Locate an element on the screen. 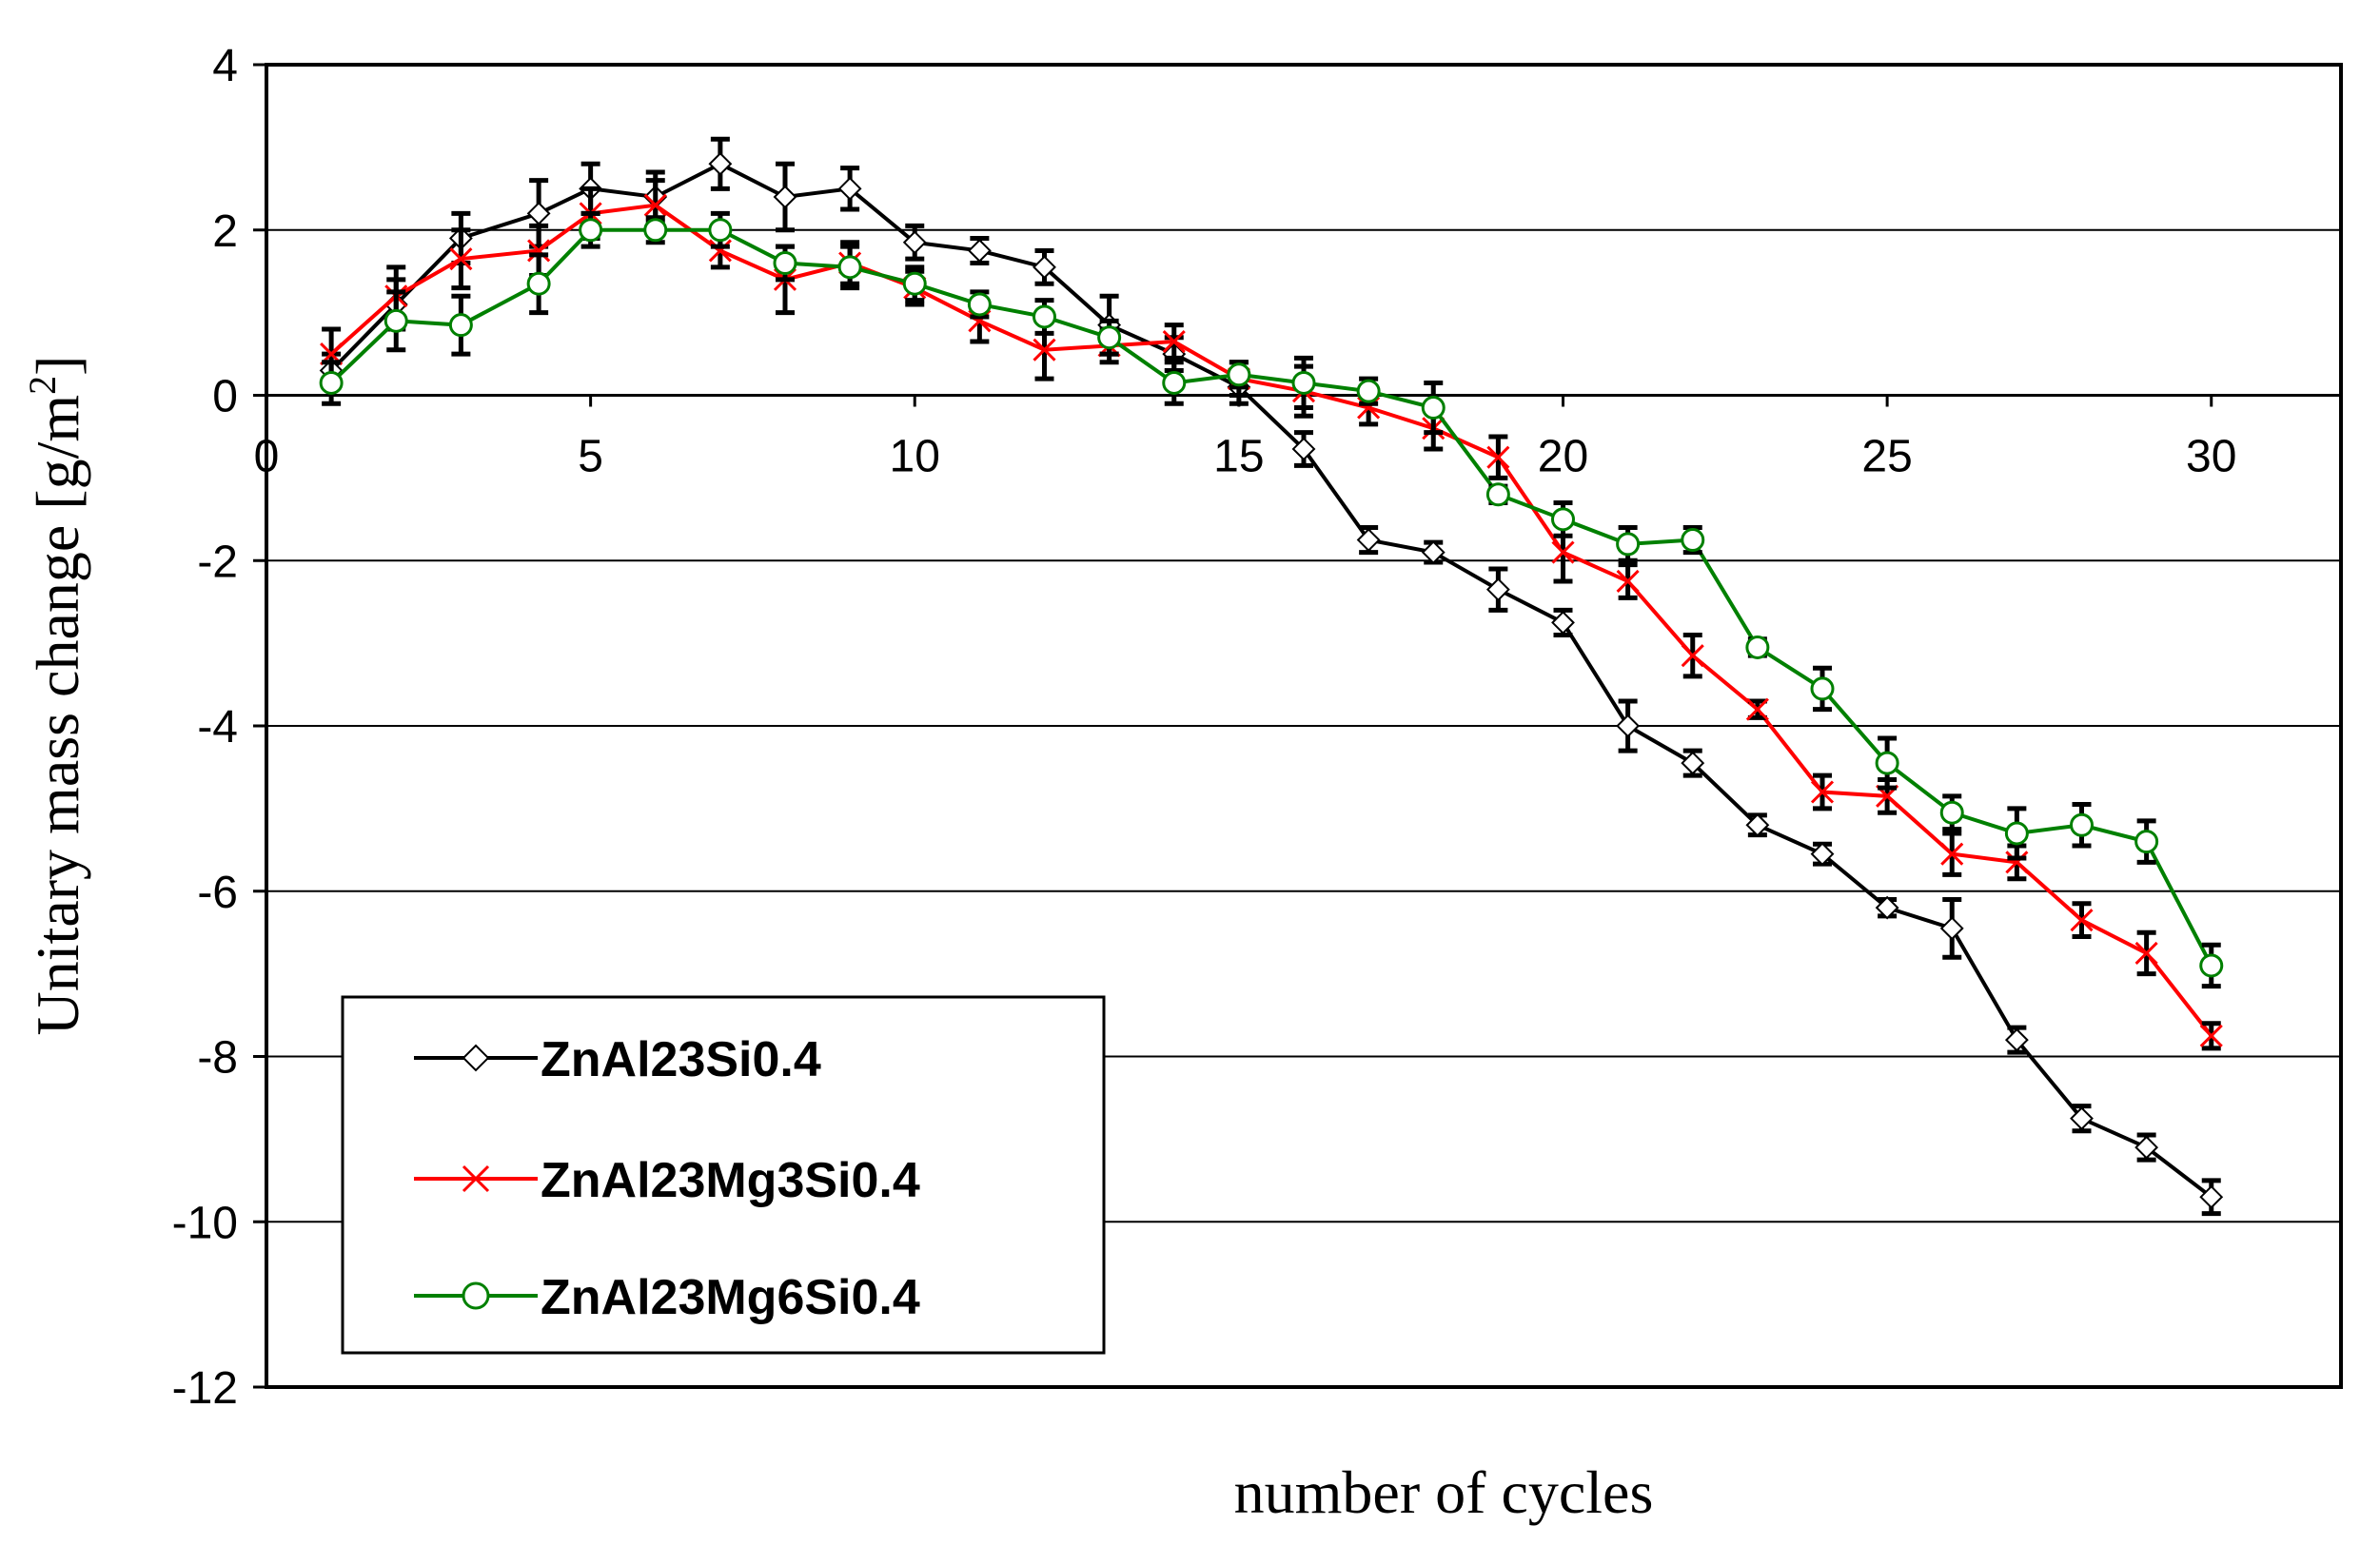 This screenshot has width=2380, height=1545. legend-label: ZnAl23Mg3Si0.4 is located at coordinates (730, 1180).